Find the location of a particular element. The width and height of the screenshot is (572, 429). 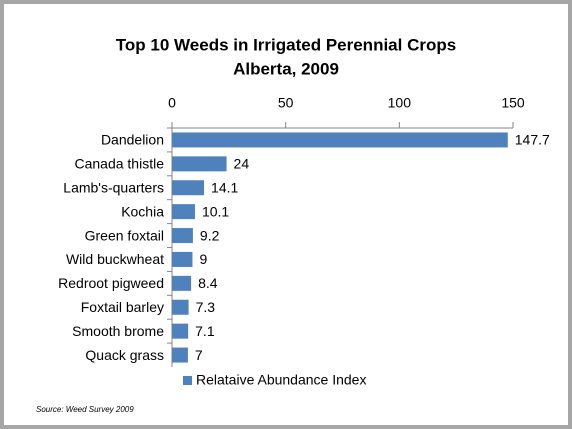

data-label: 9.2 is located at coordinates (210, 235).